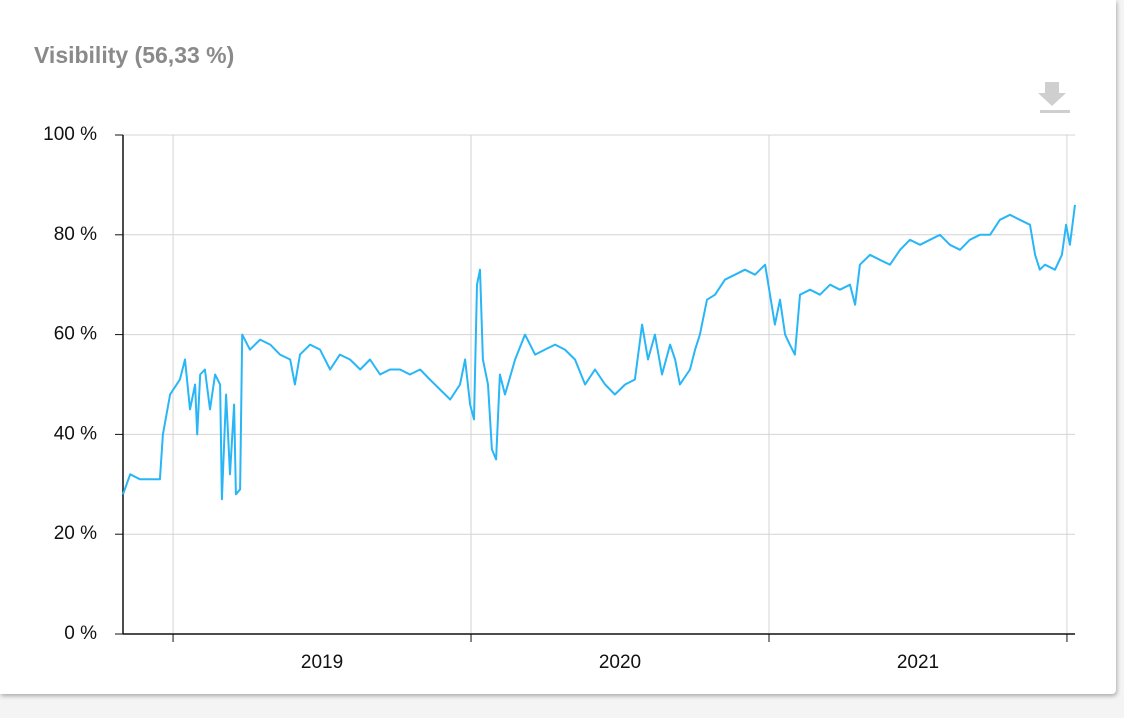 This screenshot has width=1124, height=718. Describe the element at coordinates (70, 134) in the screenshot. I see `y-tick-label: 100 %` at that location.